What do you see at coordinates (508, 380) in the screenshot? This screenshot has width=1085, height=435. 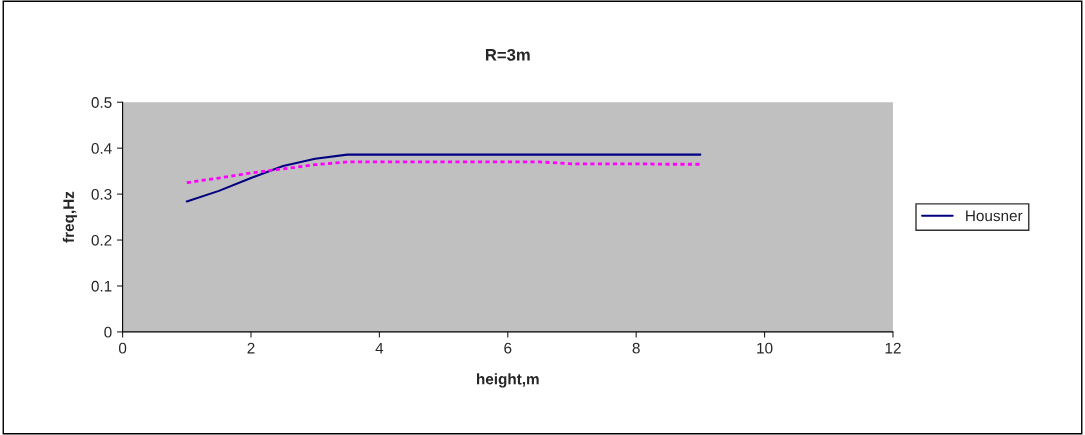 I see `x-axis-title: height,m` at bounding box center [508, 380].